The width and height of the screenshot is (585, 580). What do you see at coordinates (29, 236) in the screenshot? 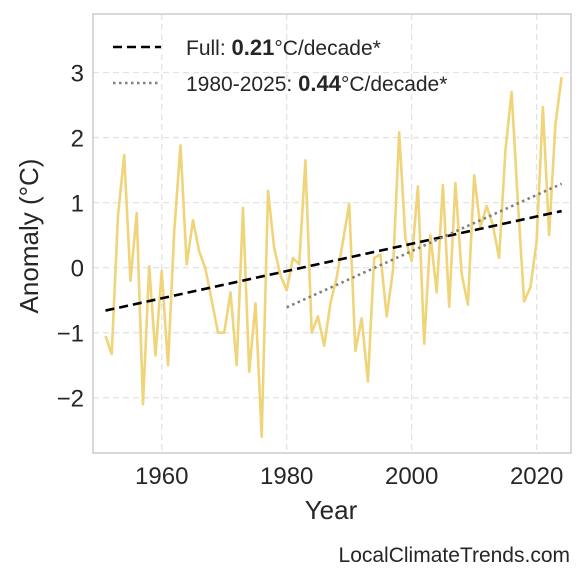
I see `y-axis-label: Anomaly (°C)` at bounding box center [29, 236].